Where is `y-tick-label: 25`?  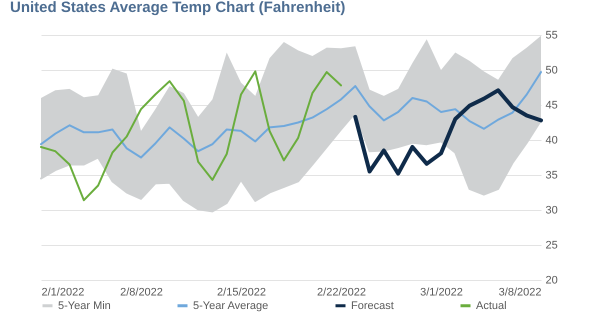 y-tick-label: 25 is located at coordinates (552, 246).